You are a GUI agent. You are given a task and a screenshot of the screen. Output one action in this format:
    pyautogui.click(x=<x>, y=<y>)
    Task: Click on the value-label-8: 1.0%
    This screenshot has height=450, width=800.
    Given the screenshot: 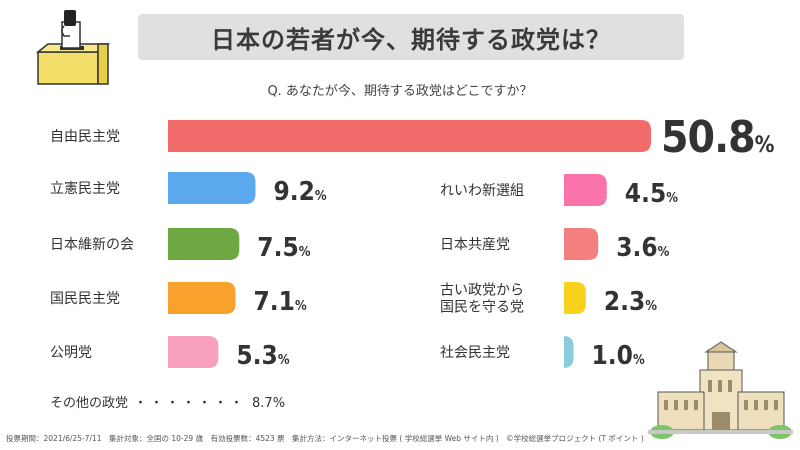 What is the action you would take?
    pyautogui.click(x=618, y=356)
    